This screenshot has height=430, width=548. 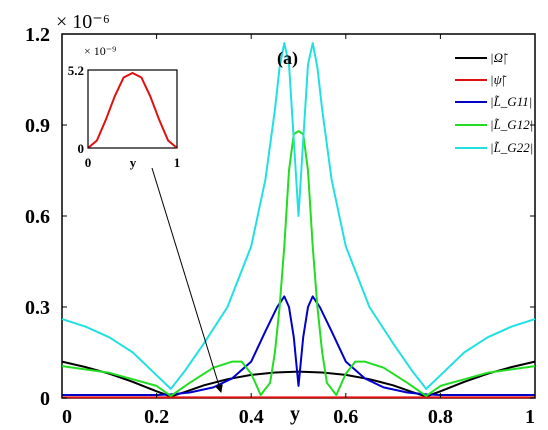 I want to click on inset-x-tick-label: 1, so click(x=177, y=162).